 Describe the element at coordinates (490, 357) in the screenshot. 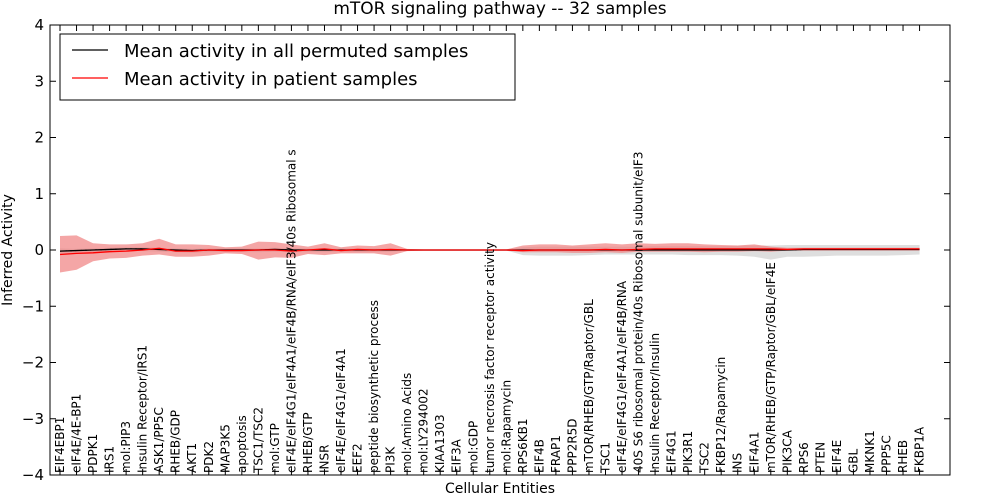

I see `x-tick-label-tumor-necrosis-factor-receptor-activity: tumor necrosis factor receptor activity` at that location.